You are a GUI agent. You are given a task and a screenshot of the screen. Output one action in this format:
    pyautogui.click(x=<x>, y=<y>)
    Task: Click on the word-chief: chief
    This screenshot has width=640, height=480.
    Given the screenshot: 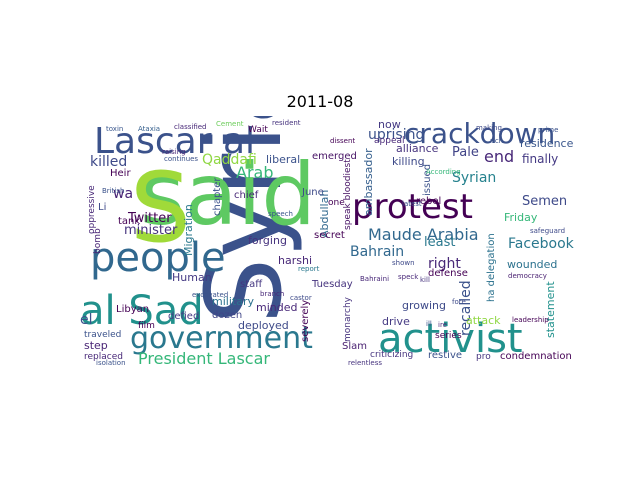 What is the action you would take?
    pyautogui.click(x=246, y=195)
    